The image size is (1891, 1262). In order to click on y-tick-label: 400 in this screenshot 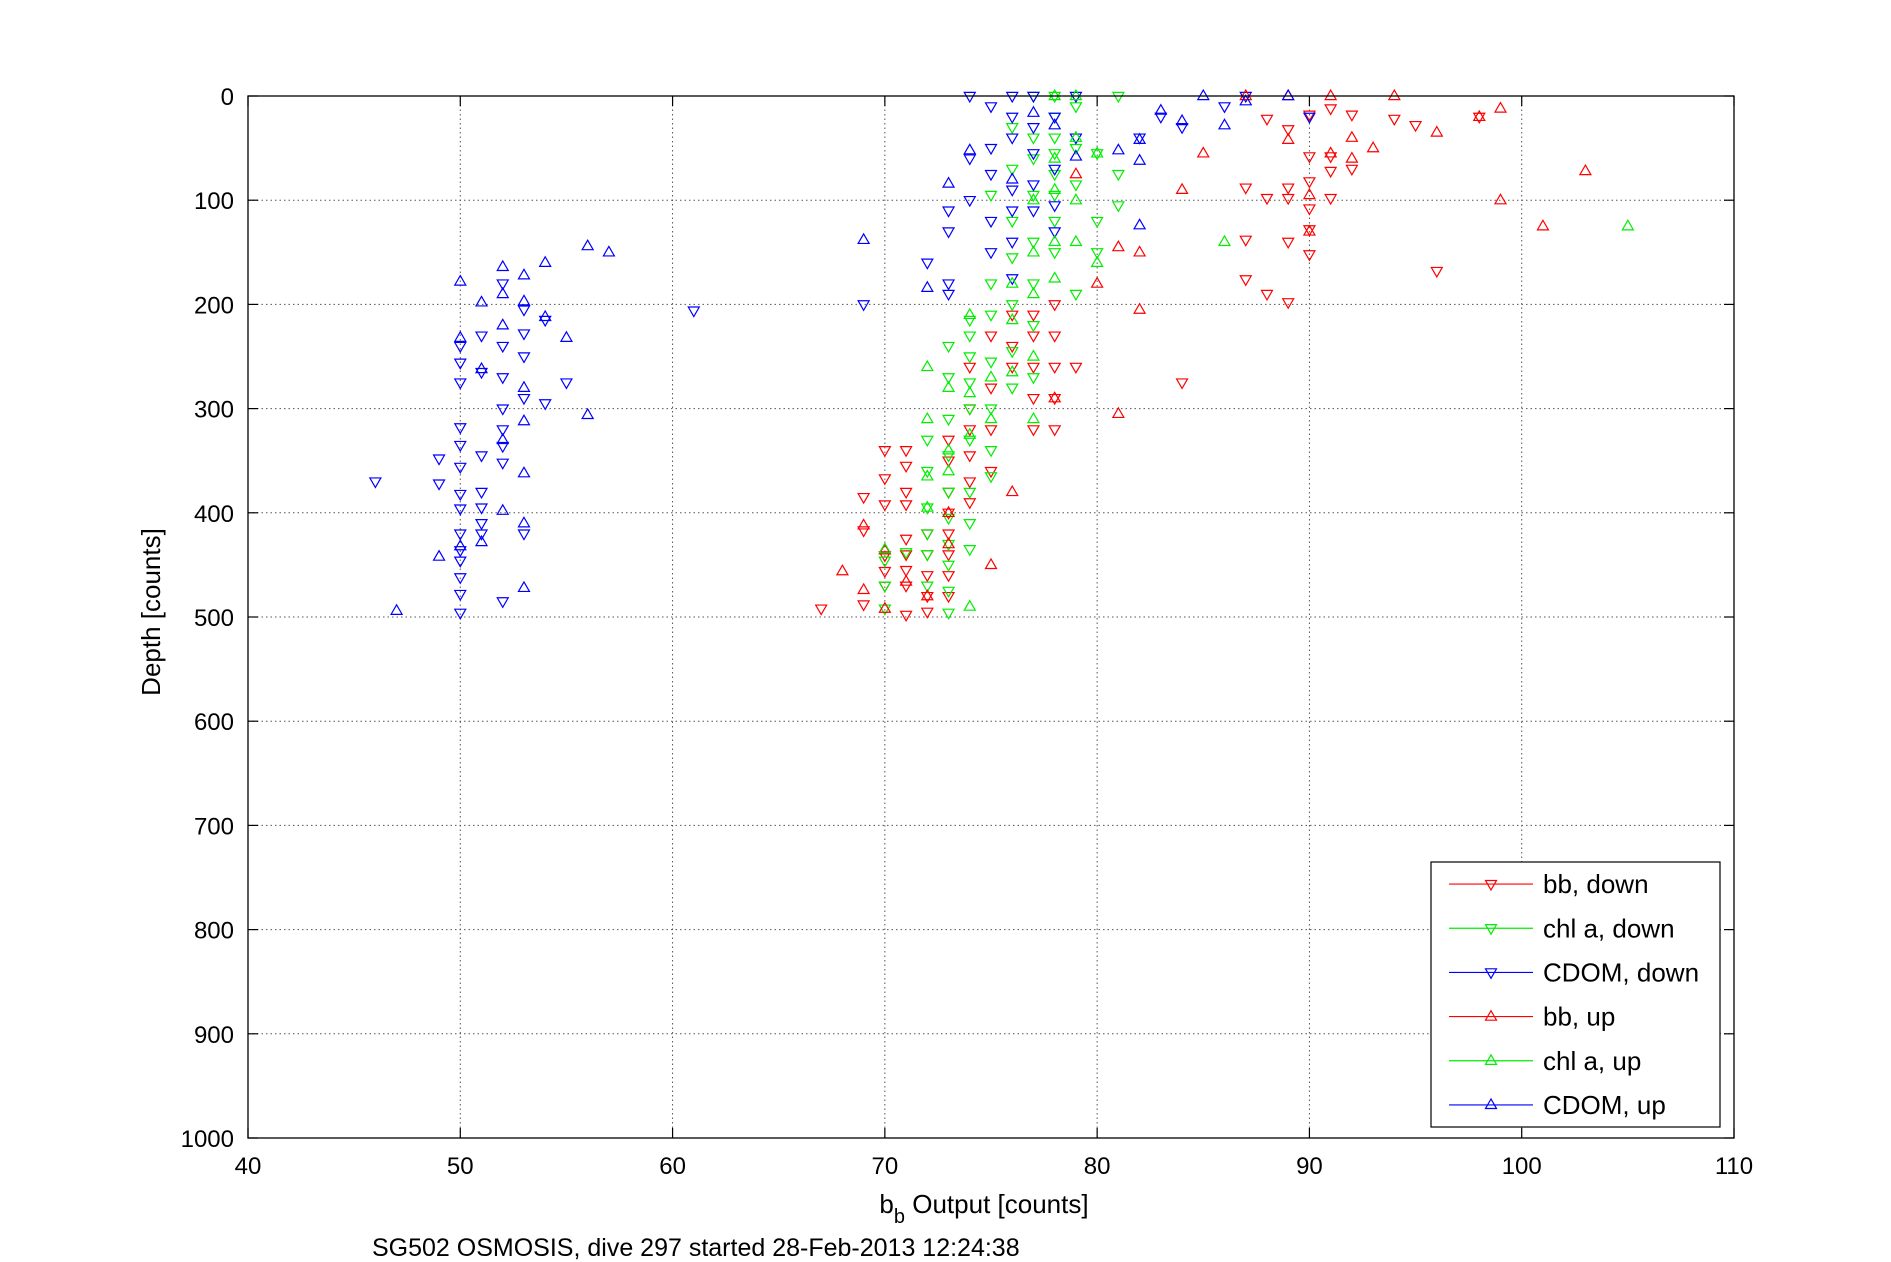, I will do `click(214, 514)`.